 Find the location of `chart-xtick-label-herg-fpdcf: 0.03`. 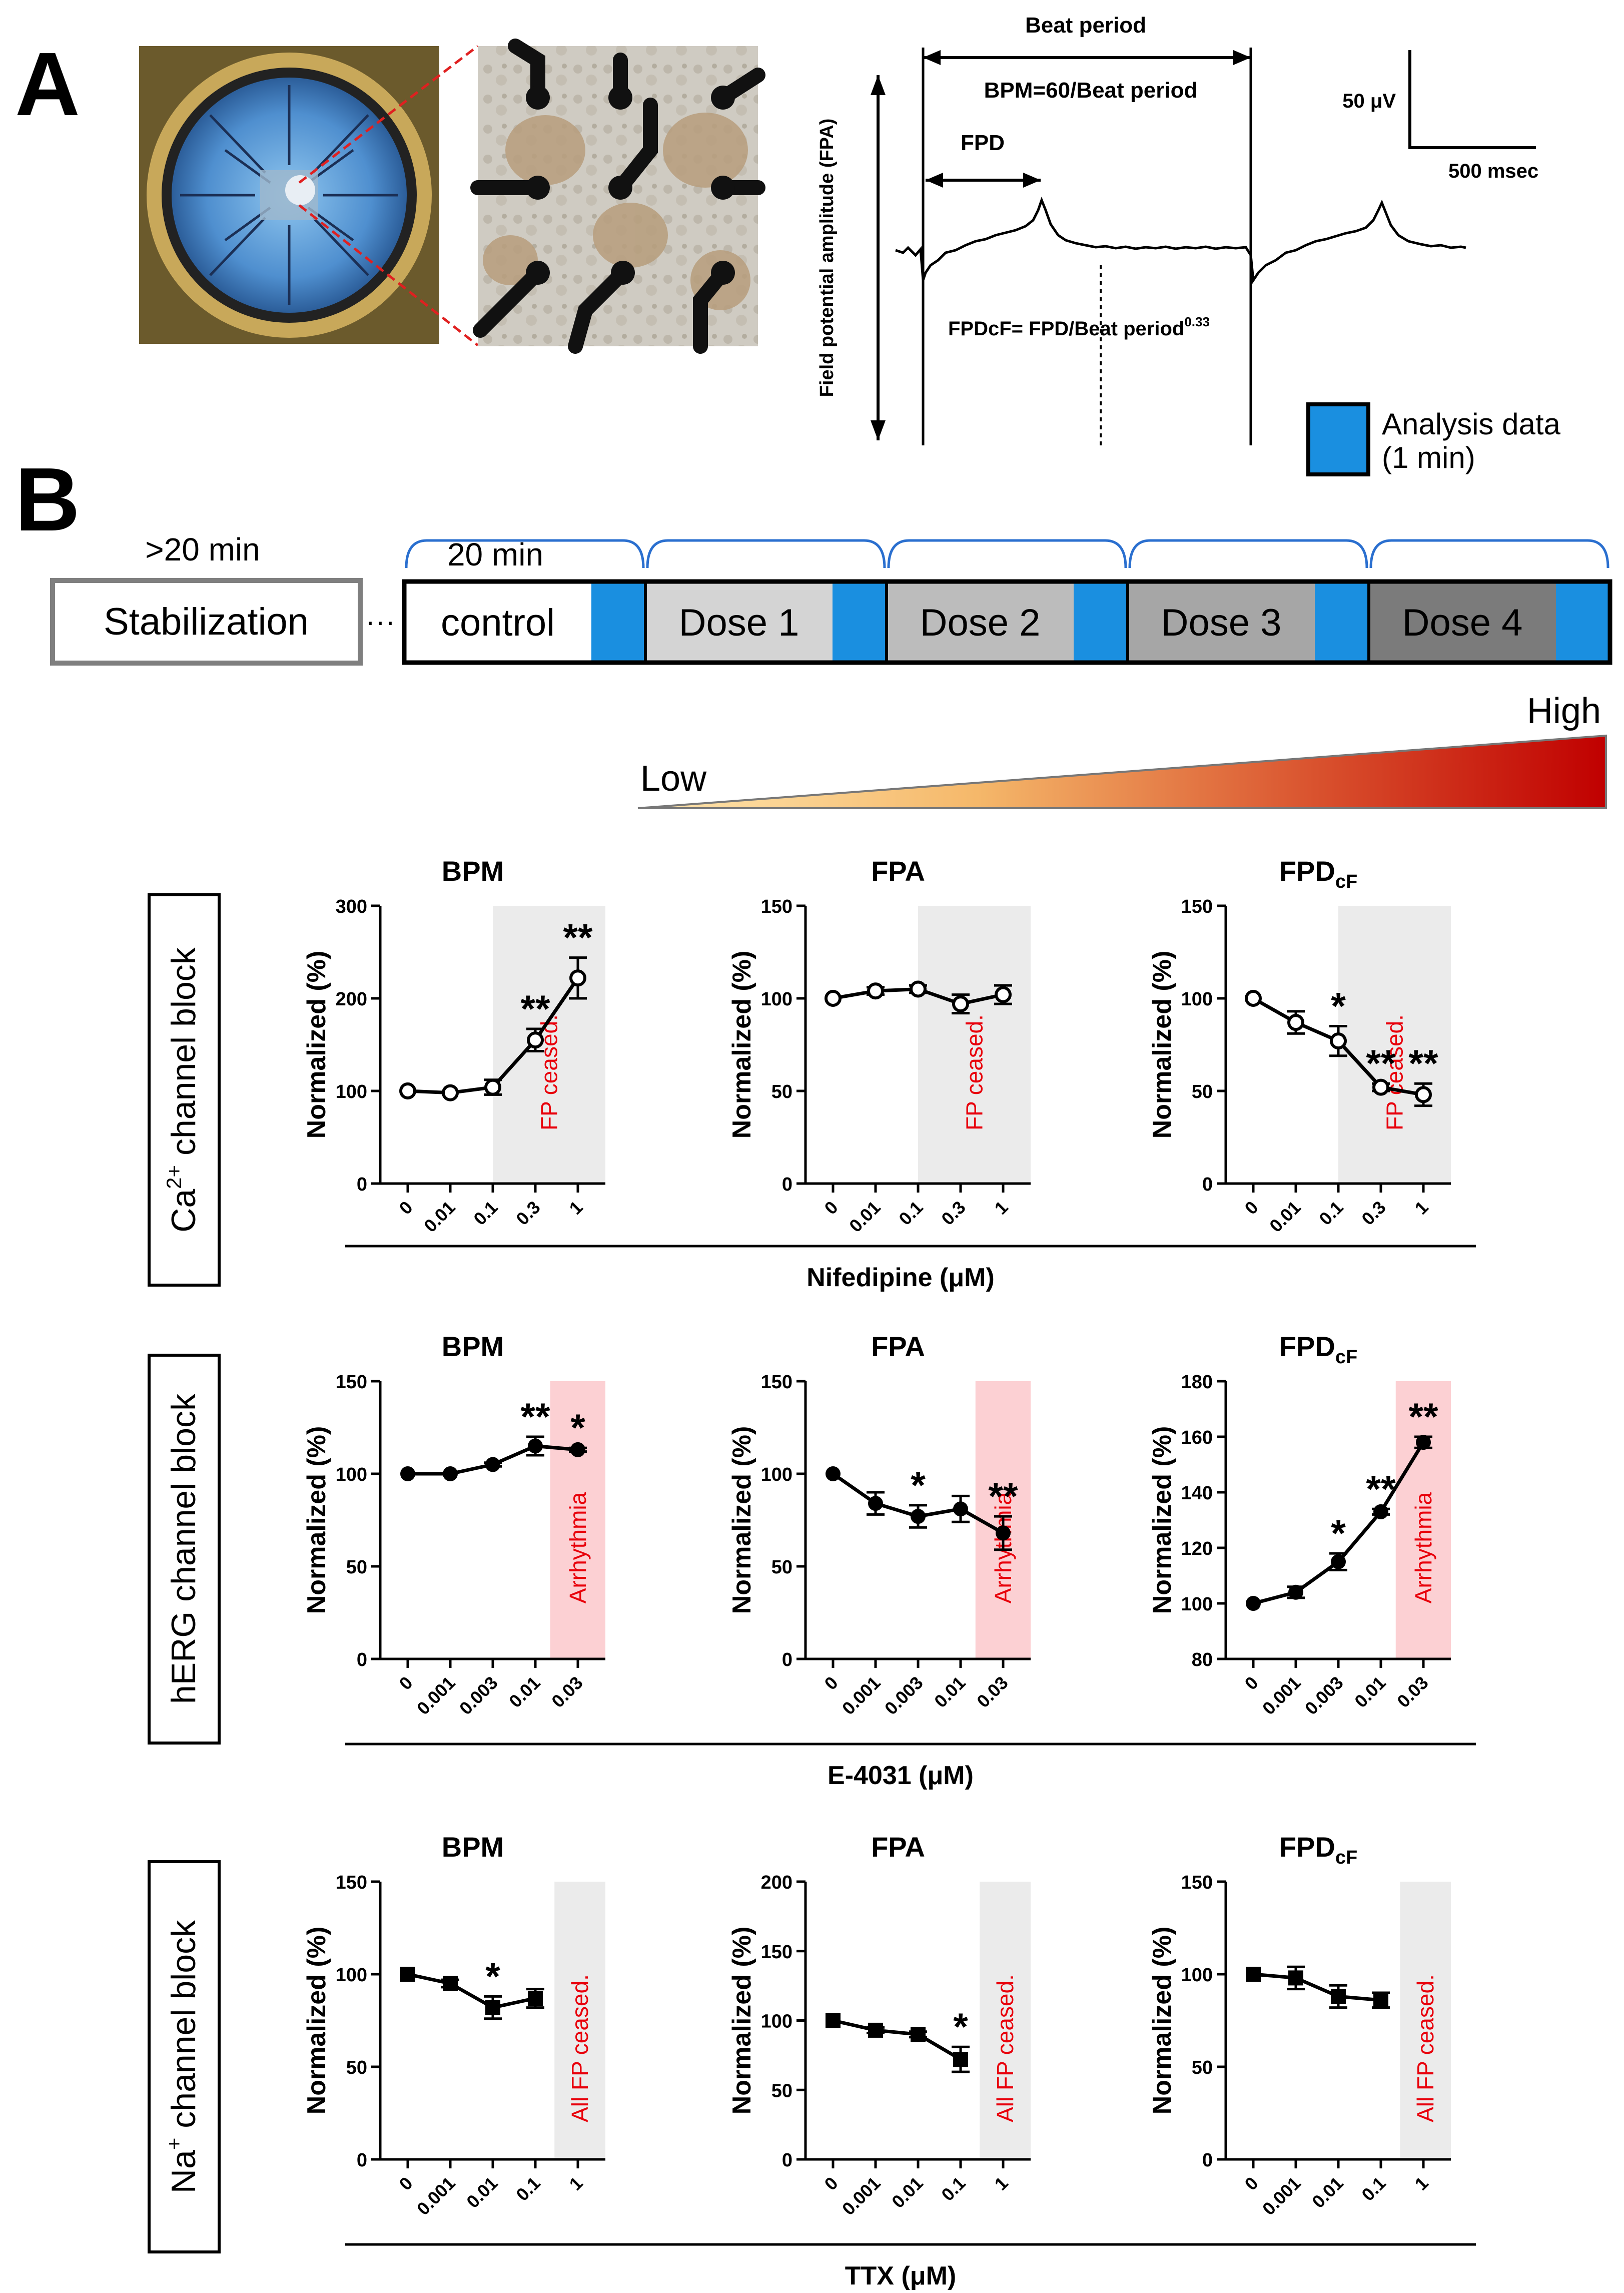

chart-xtick-label-herg-fpdcf: 0.03 is located at coordinates (1412, 1692).